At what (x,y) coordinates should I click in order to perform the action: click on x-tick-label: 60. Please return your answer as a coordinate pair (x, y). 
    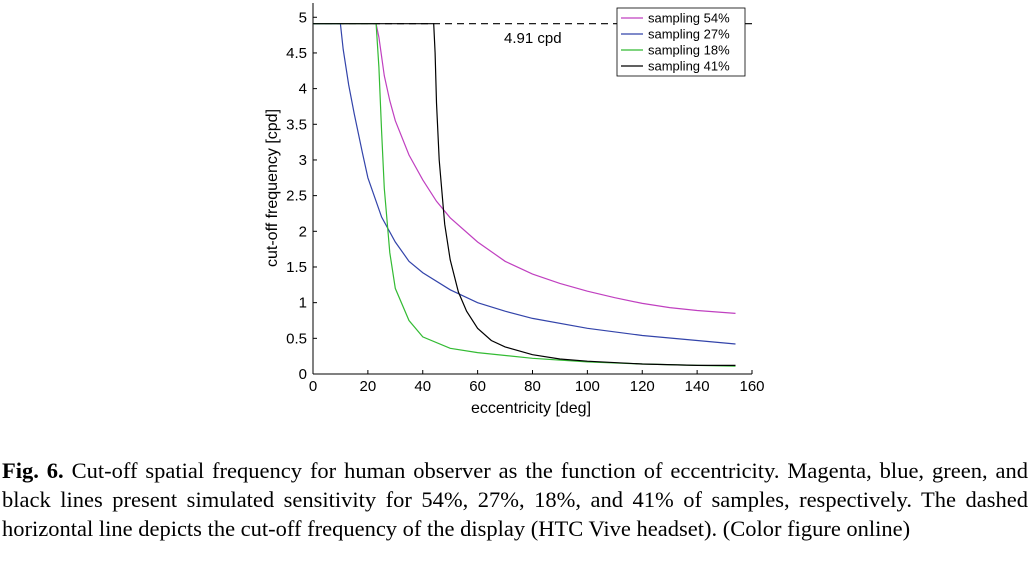
    Looking at the image, I should click on (477, 386).